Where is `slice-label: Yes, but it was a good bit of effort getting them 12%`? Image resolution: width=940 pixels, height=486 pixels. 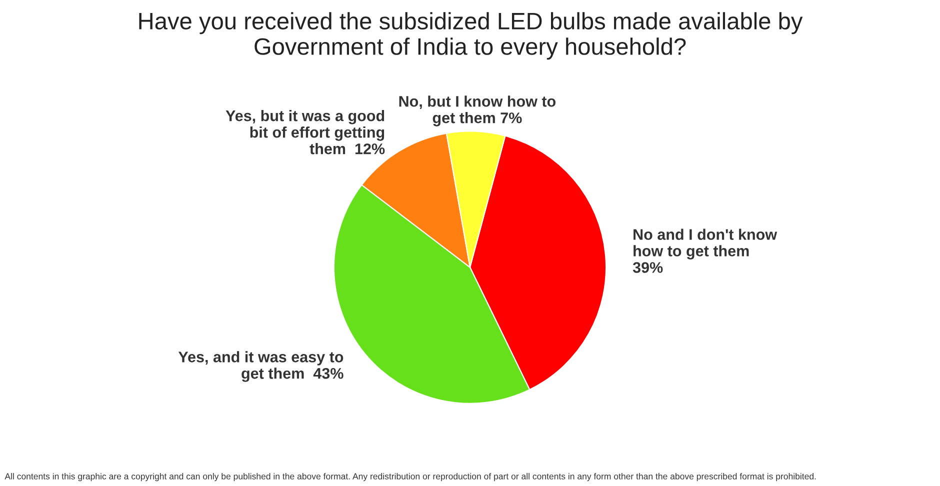
slice-label: Yes, but it was a good bit of effort getting them 12% is located at coordinates (305, 132).